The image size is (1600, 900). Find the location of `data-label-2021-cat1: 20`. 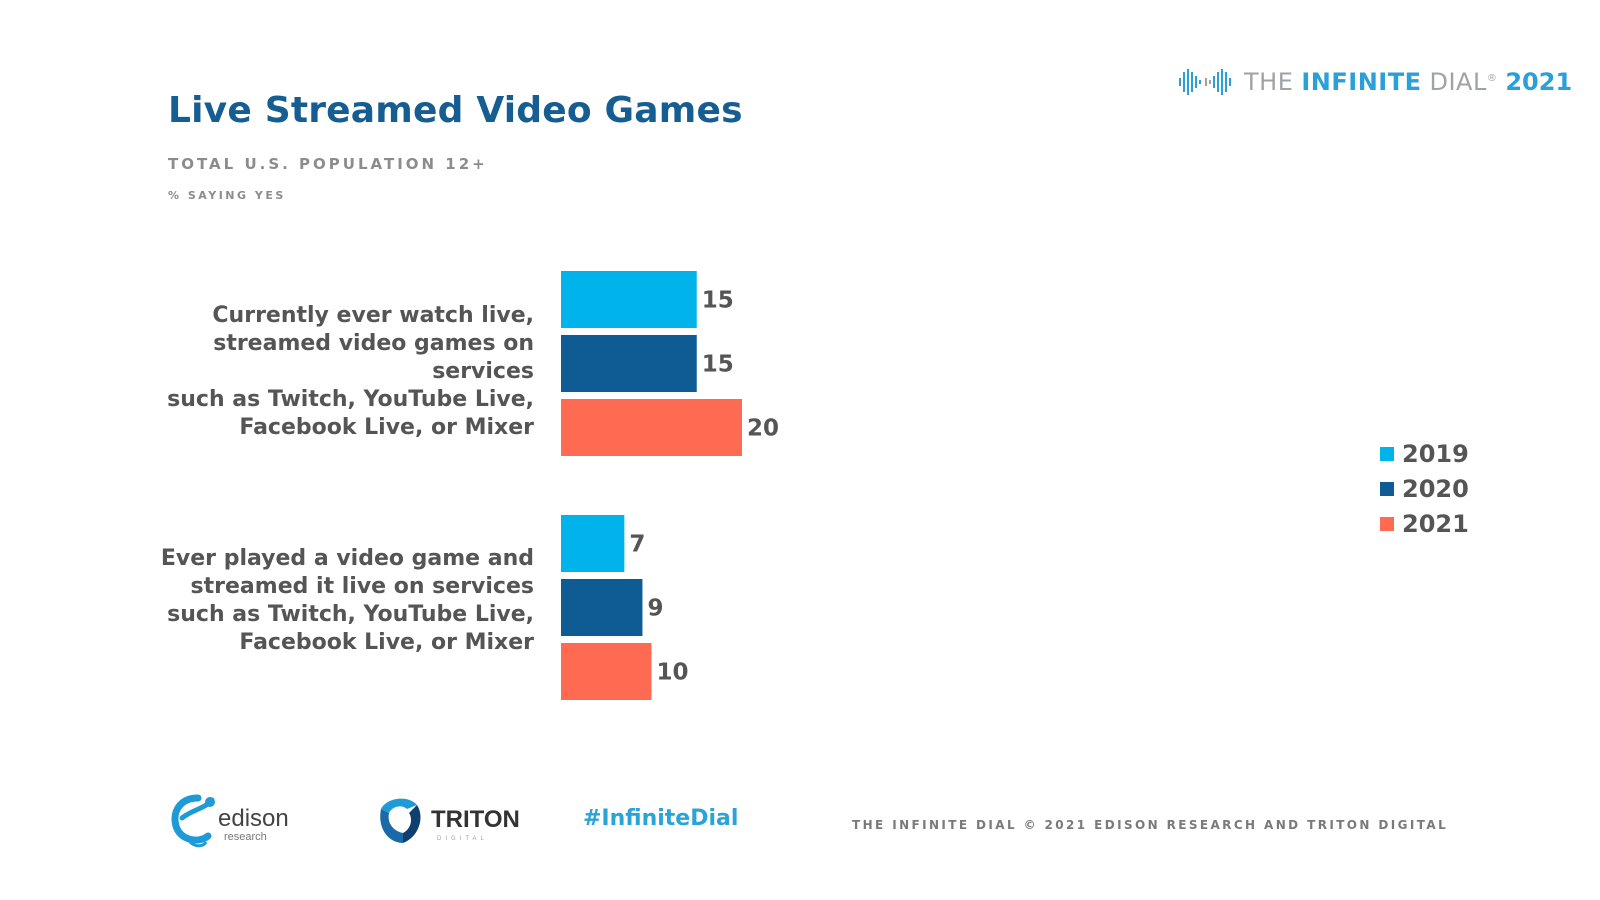

data-label-2021-cat1: 20 is located at coordinates (763, 429).